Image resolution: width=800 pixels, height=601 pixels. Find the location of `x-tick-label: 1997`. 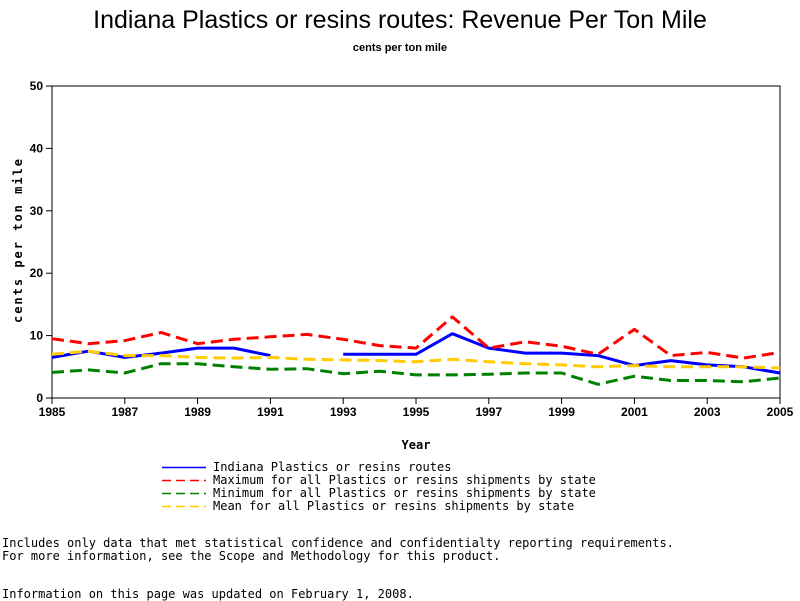

x-tick-label: 1997 is located at coordinates (488, 412).